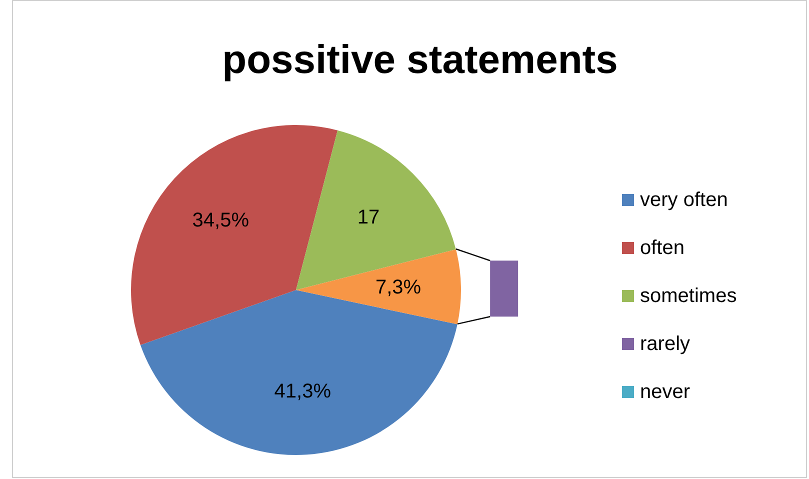 The height and width of the screenshot is (479, 809). What do you see at coordinates (398, 287) in the screenshot?
I see `data-label: 7,3%` at bounding box center [398, 287].